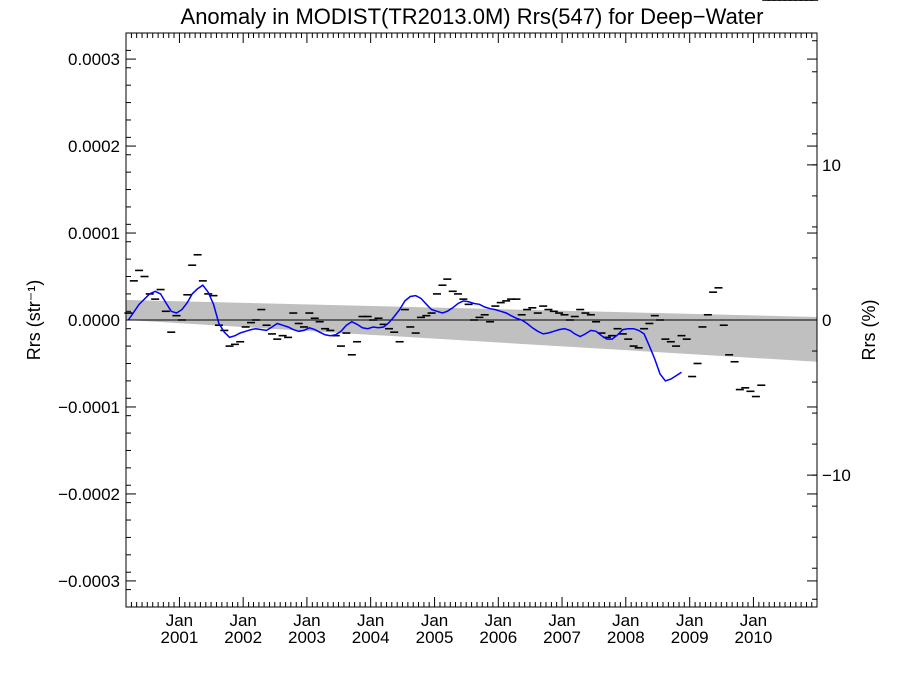 The image size is (900, 675). I want to click on smoothed-anomaly-line, so click(404, 333).